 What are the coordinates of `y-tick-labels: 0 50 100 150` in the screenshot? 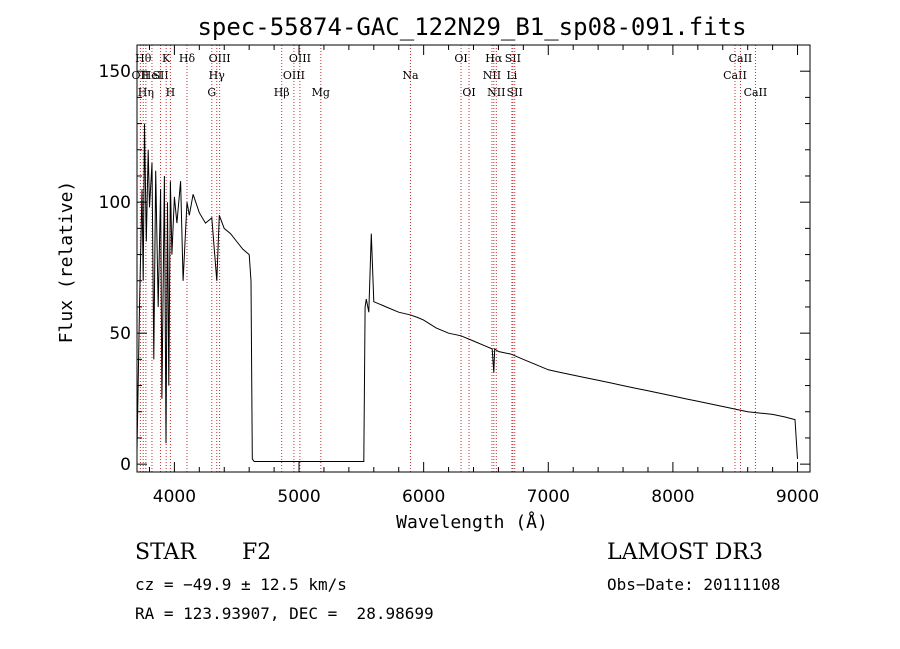 It's located at (115, 268).